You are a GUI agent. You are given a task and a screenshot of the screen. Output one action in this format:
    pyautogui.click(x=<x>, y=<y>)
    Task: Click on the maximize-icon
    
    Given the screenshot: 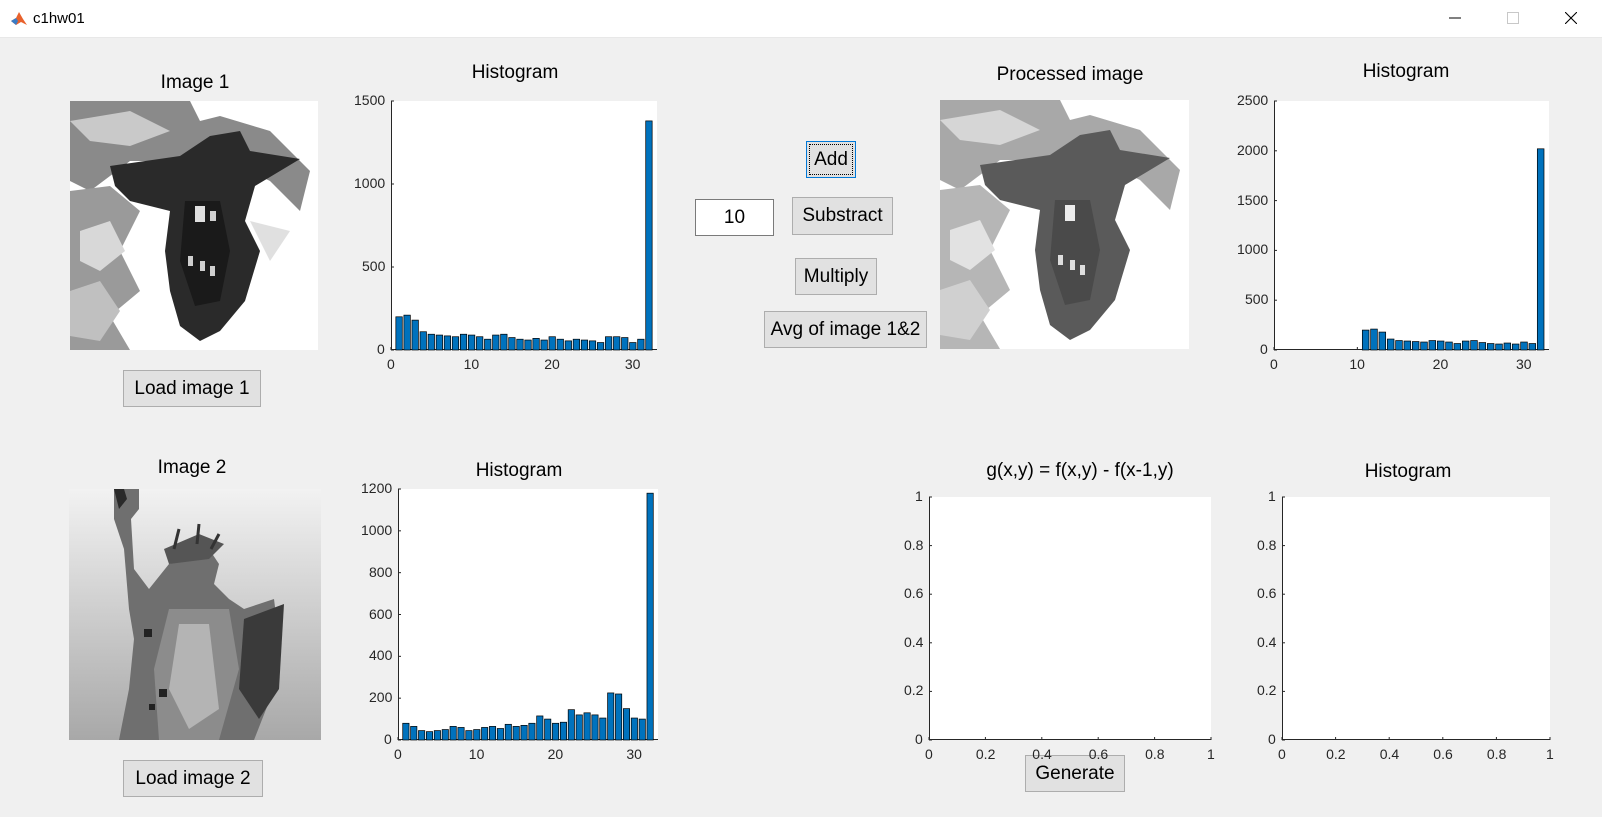 What is the action you would take?
    pyautogui.click(x=1513, y=18)
    